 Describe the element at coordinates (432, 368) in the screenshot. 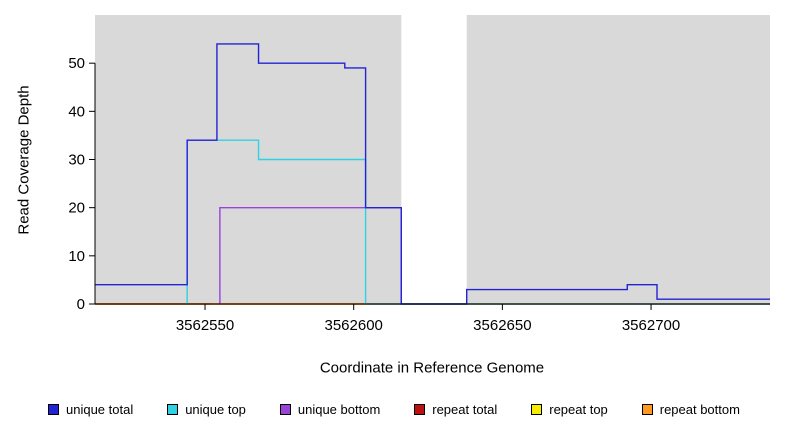

I see `x-axis-label: Coordinate in Reference Genome` at that location.